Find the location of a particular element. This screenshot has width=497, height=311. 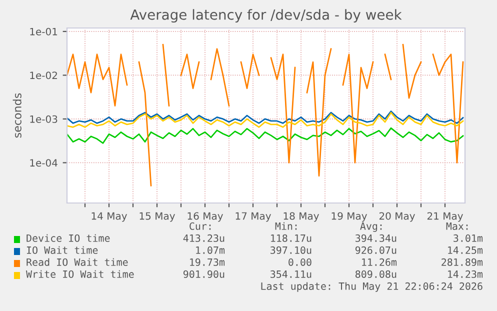

legend-label: IO Wait time is located at coordinates (62, 250).